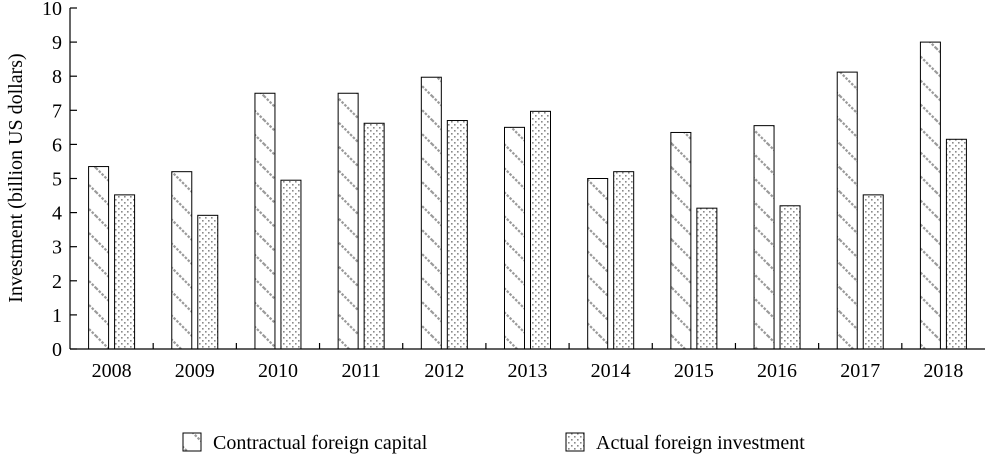  Describe the element at coordinates (320, 443) in the screenshot. I see `legend-label-contractual: Contractual foreign capital` at that location.